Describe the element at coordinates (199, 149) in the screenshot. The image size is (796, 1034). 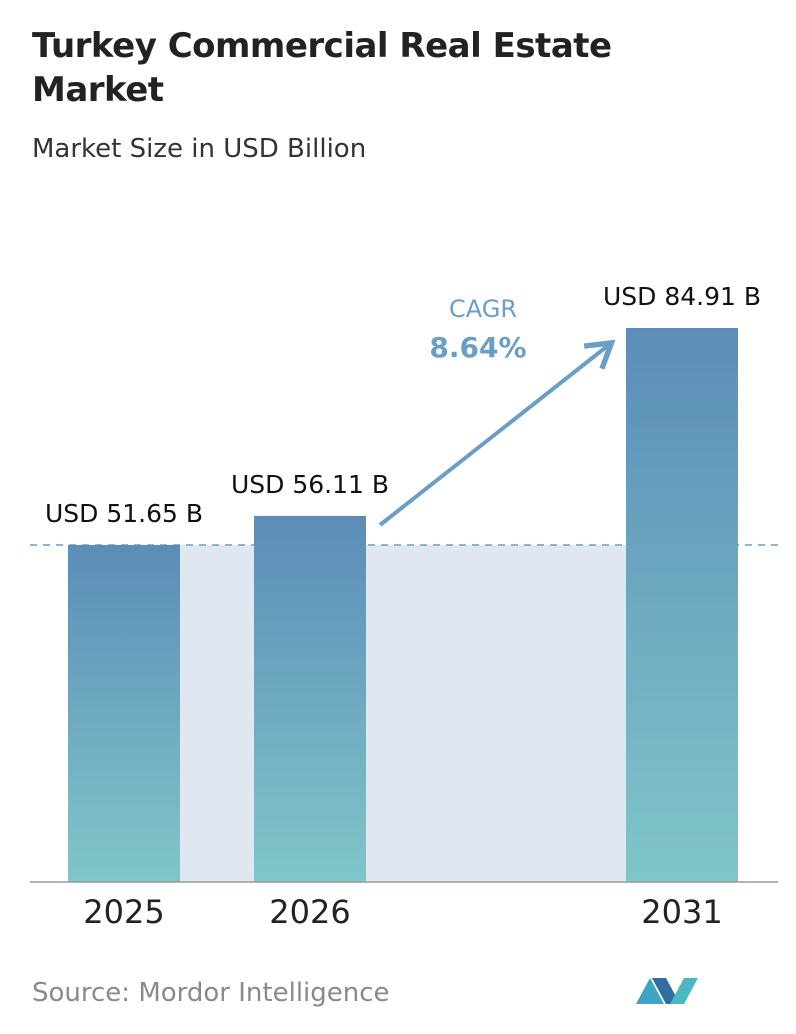
I see `chart-subtitle: Market Size in USD Billion` at that location.